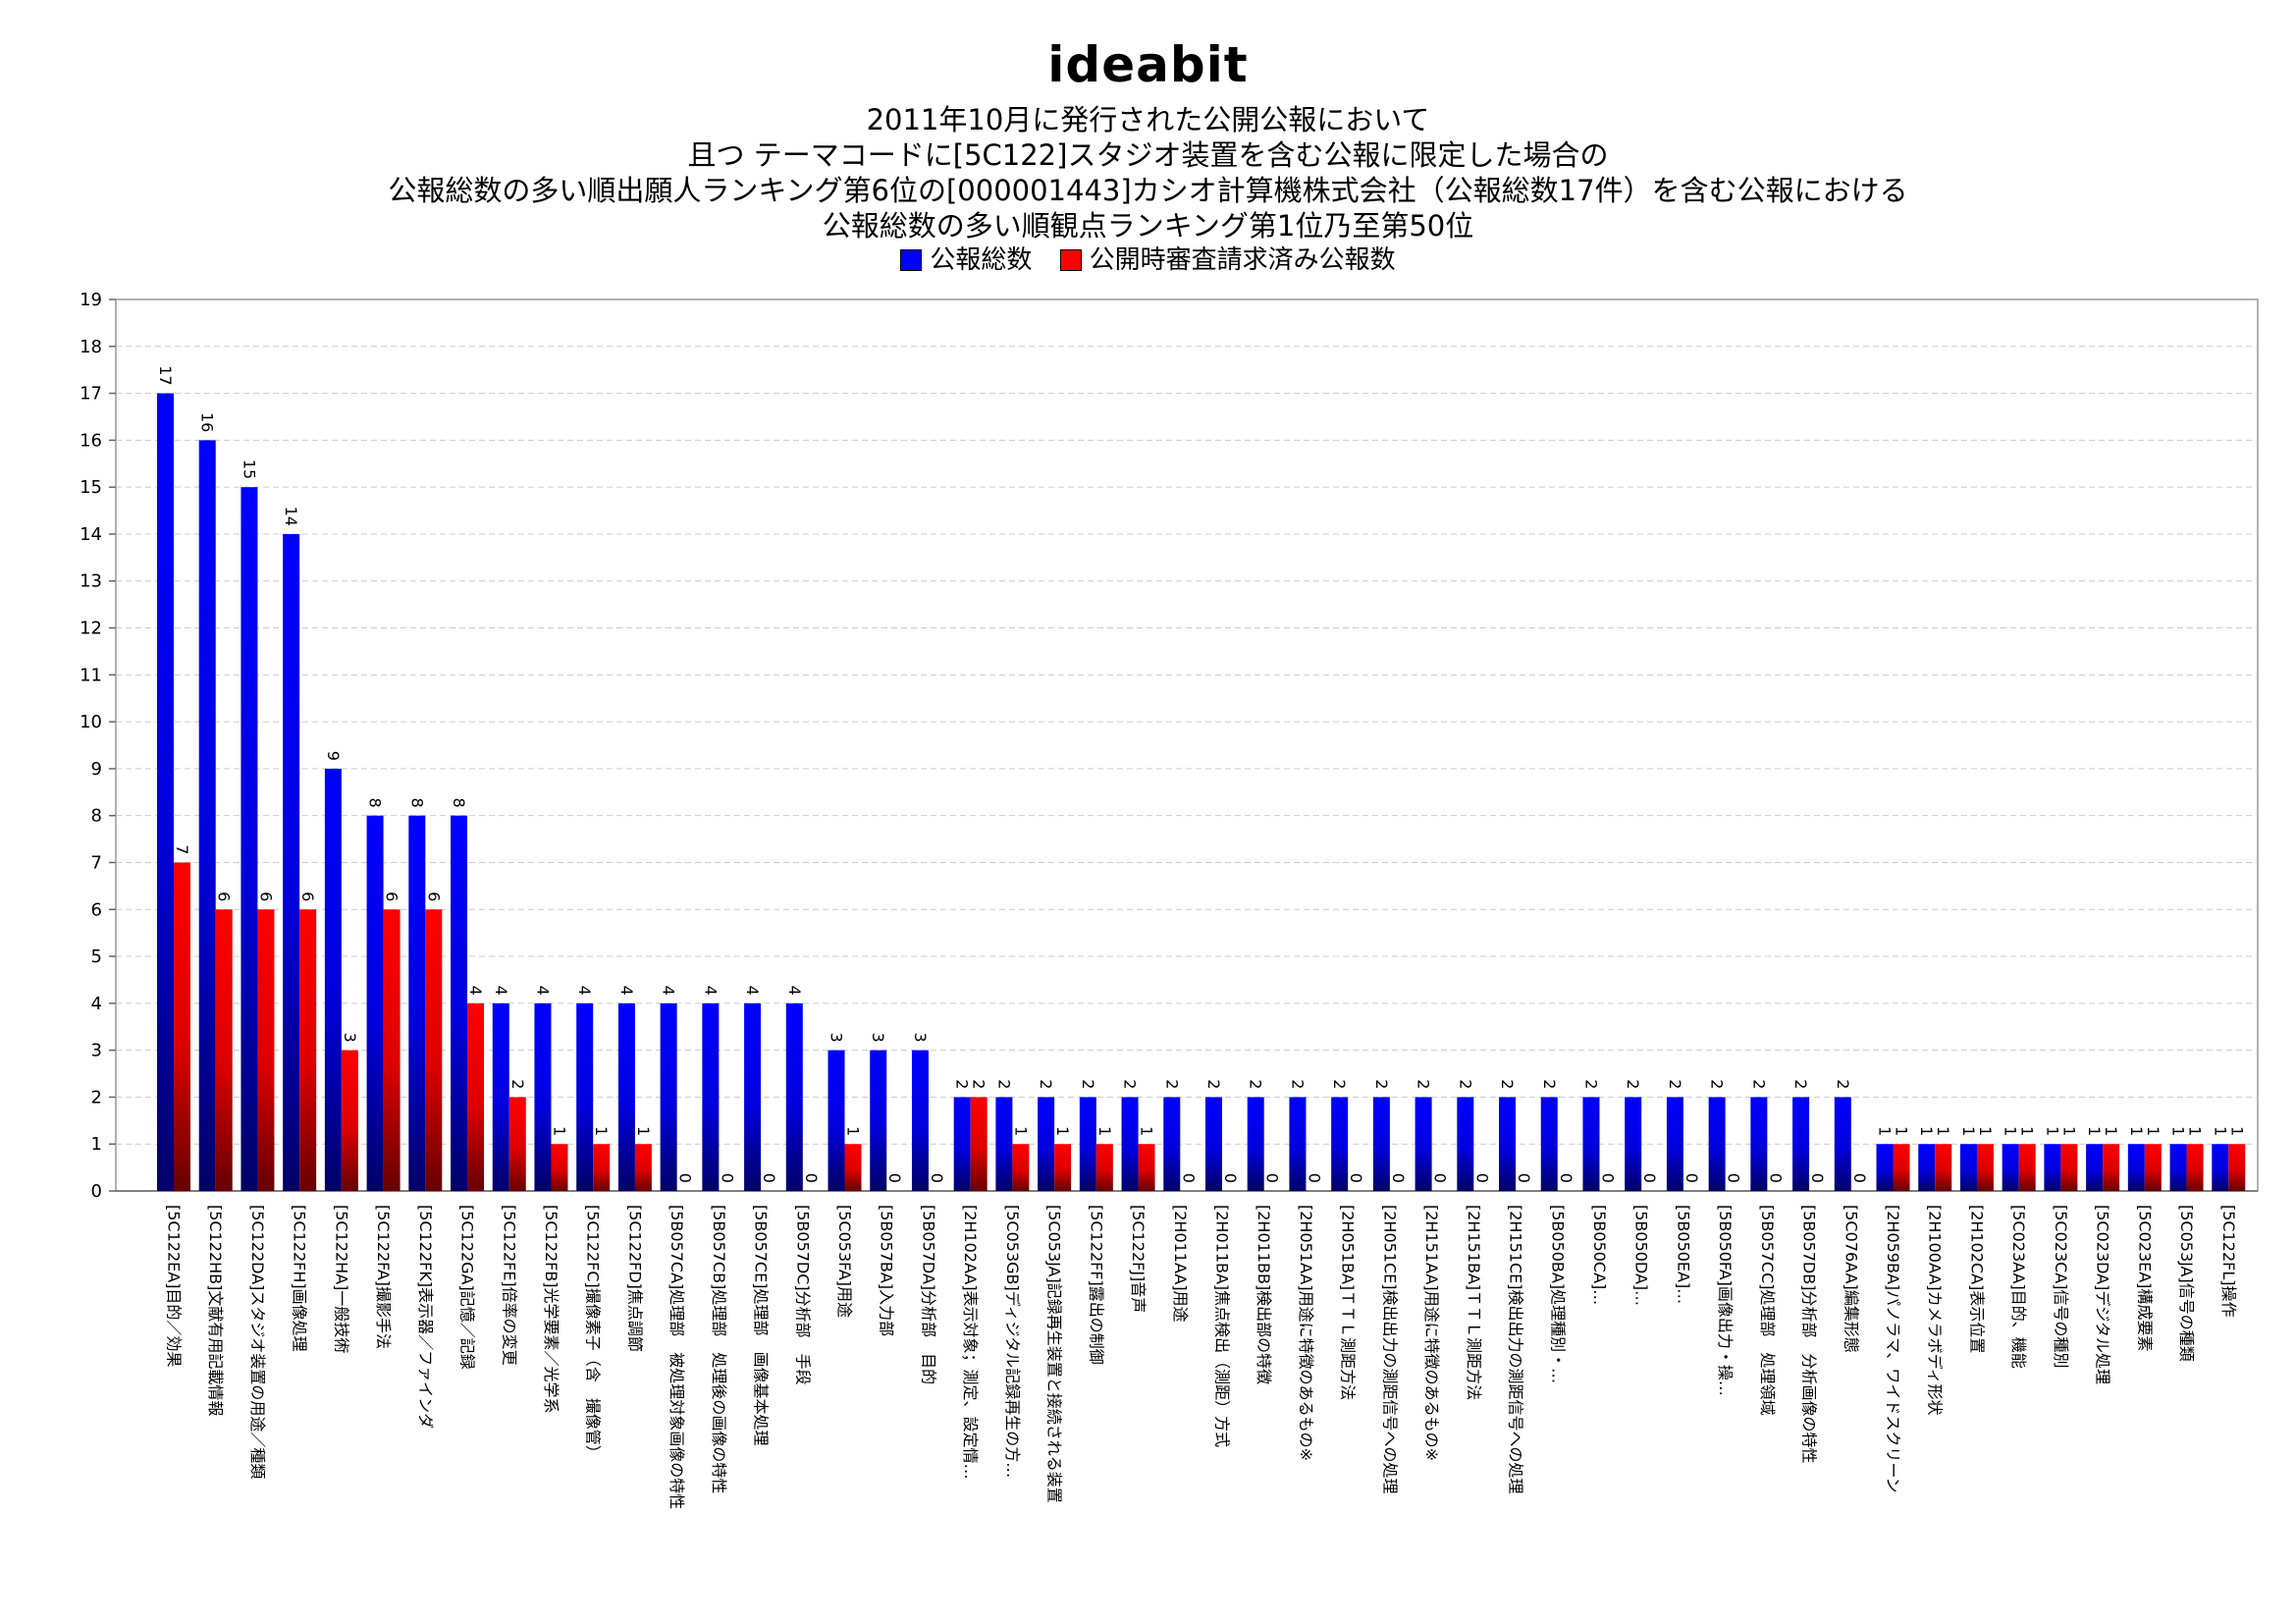 The image size is (2296, 1623). I want to click on legend-item-total: 公報総数, so click(966, 260).